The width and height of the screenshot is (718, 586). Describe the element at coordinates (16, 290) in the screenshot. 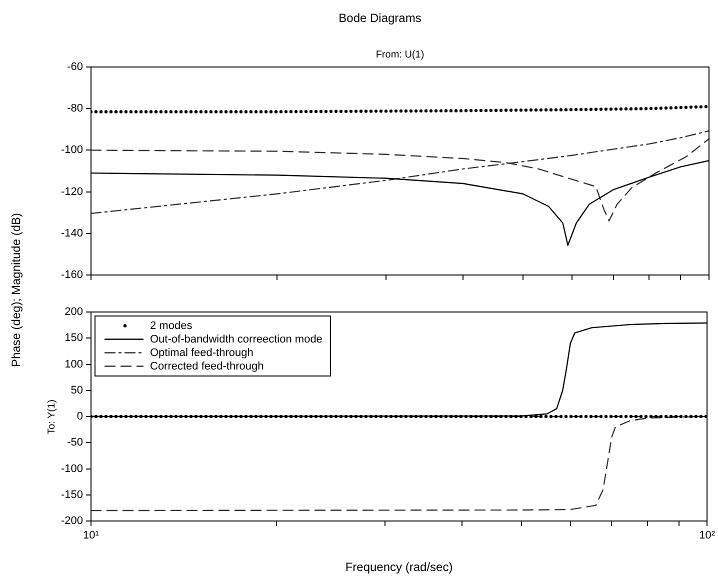

I see `y-axis-title: Phase (deg); Magnitude (dB)` at that location.